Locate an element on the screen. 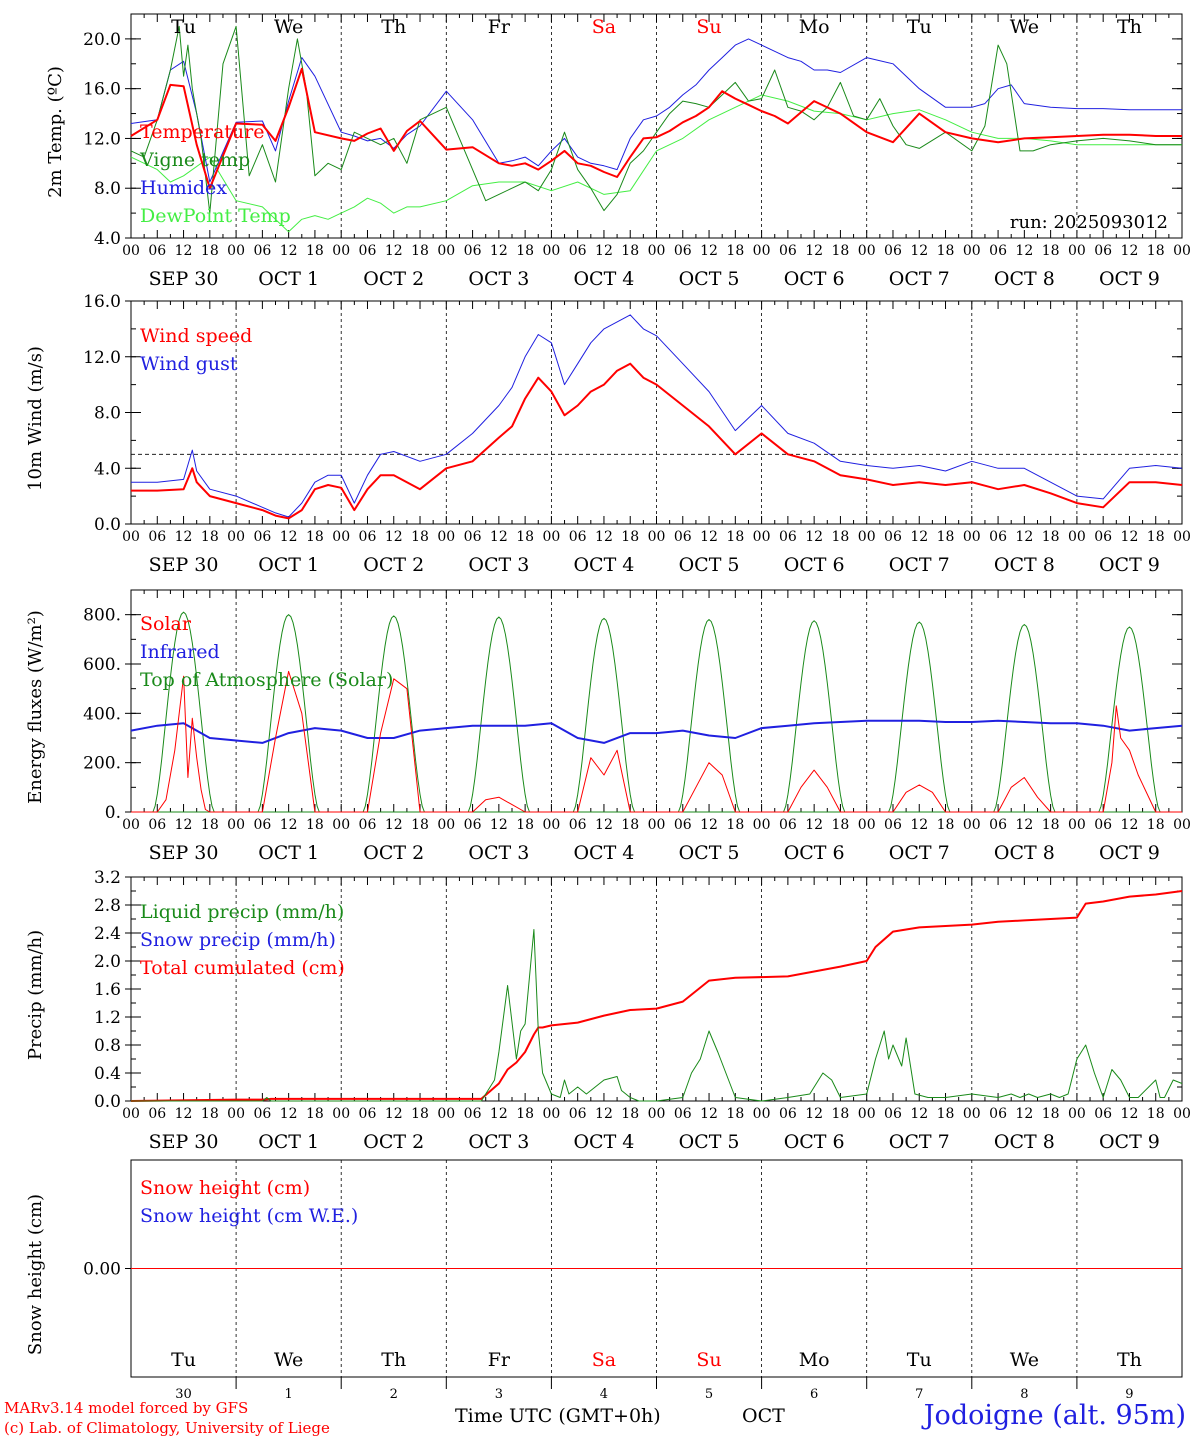 The image size is (1194, 1440). y-tick-label: 0.0 is located at coordinates (107, 525).